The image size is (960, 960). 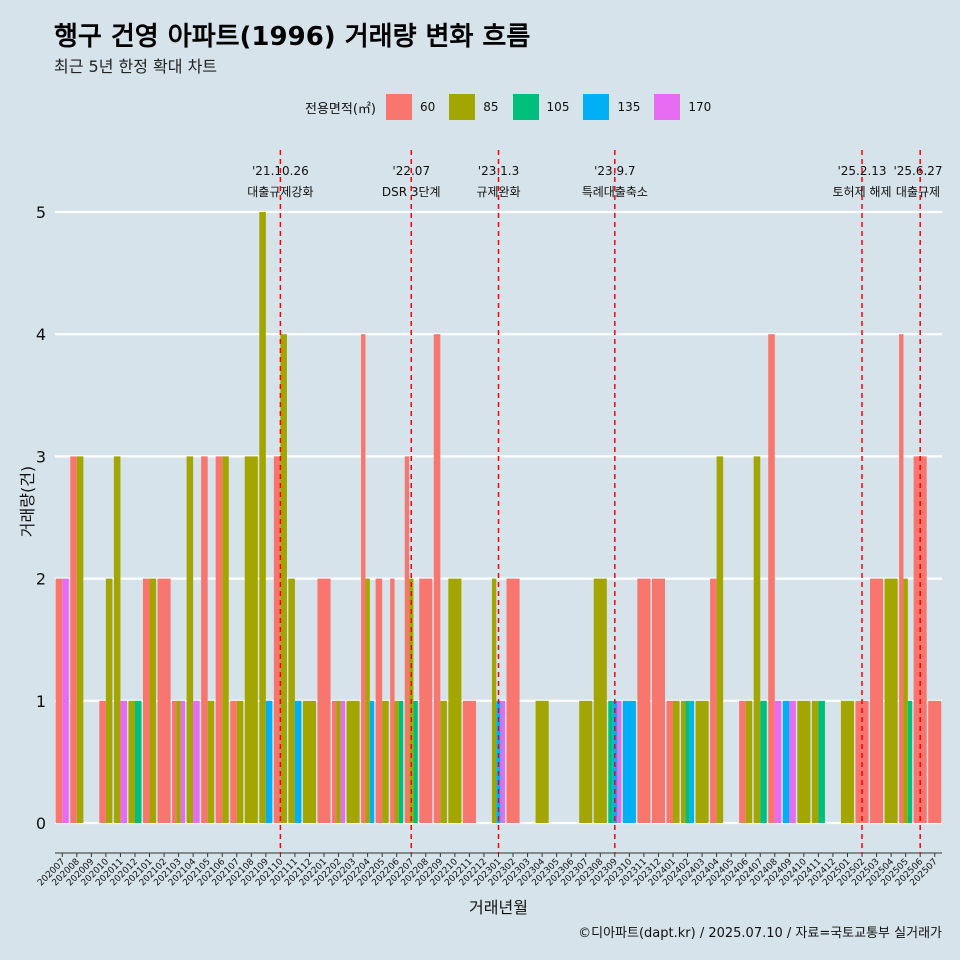 I want to click on legend-label: 60, so click(x=427, y=107).